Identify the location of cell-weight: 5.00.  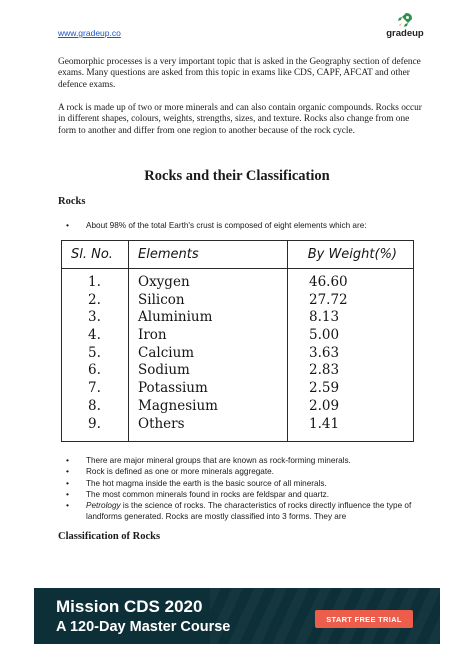
(324, 335).